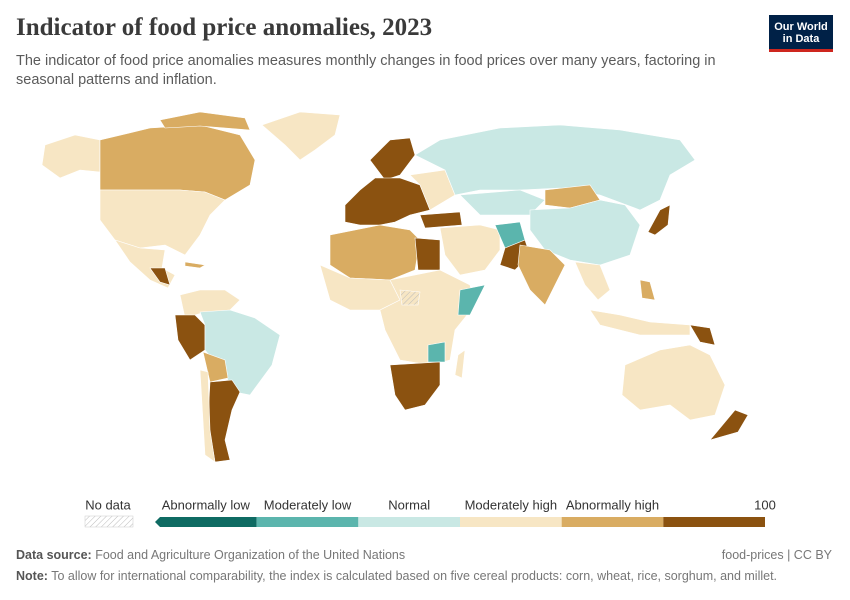 The image size is (850, 600). Describe the element at coordinates (224, 27) in the screenshot. I see `title: Indicator of food price anomalies, 2023` at that location.